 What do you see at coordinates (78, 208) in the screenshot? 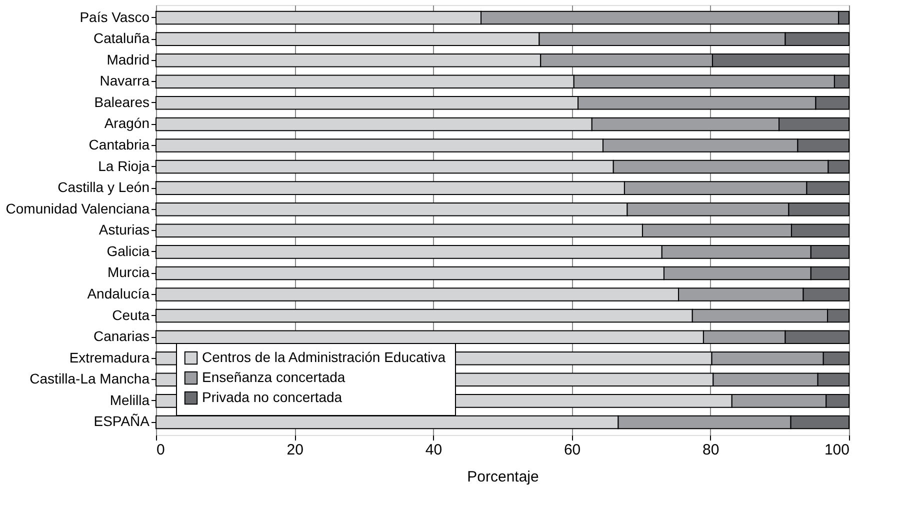
I see `y-tick-label: Comunidad Valenciana` at bounding box center [78, 208].